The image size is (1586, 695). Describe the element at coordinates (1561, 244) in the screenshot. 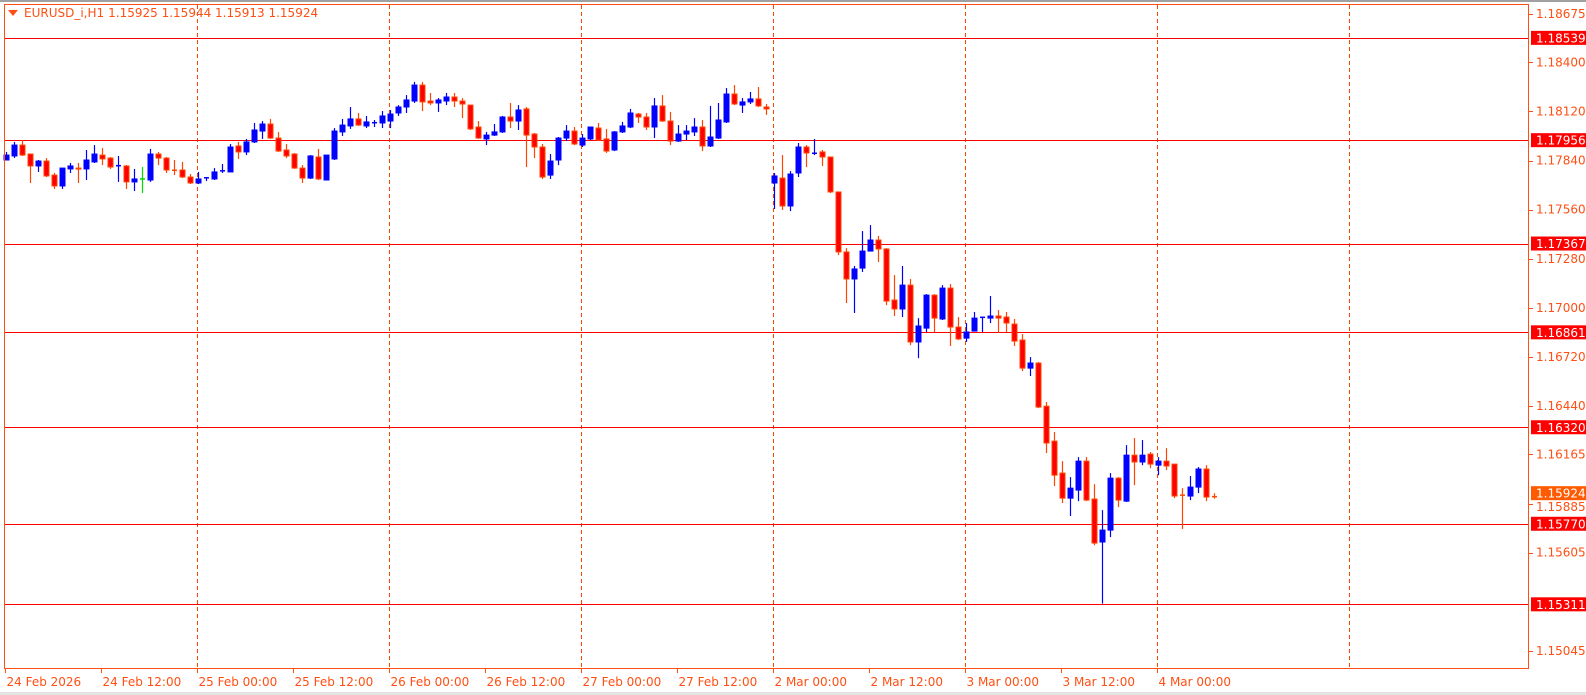

I see `level-label: 1.17367` at that location.